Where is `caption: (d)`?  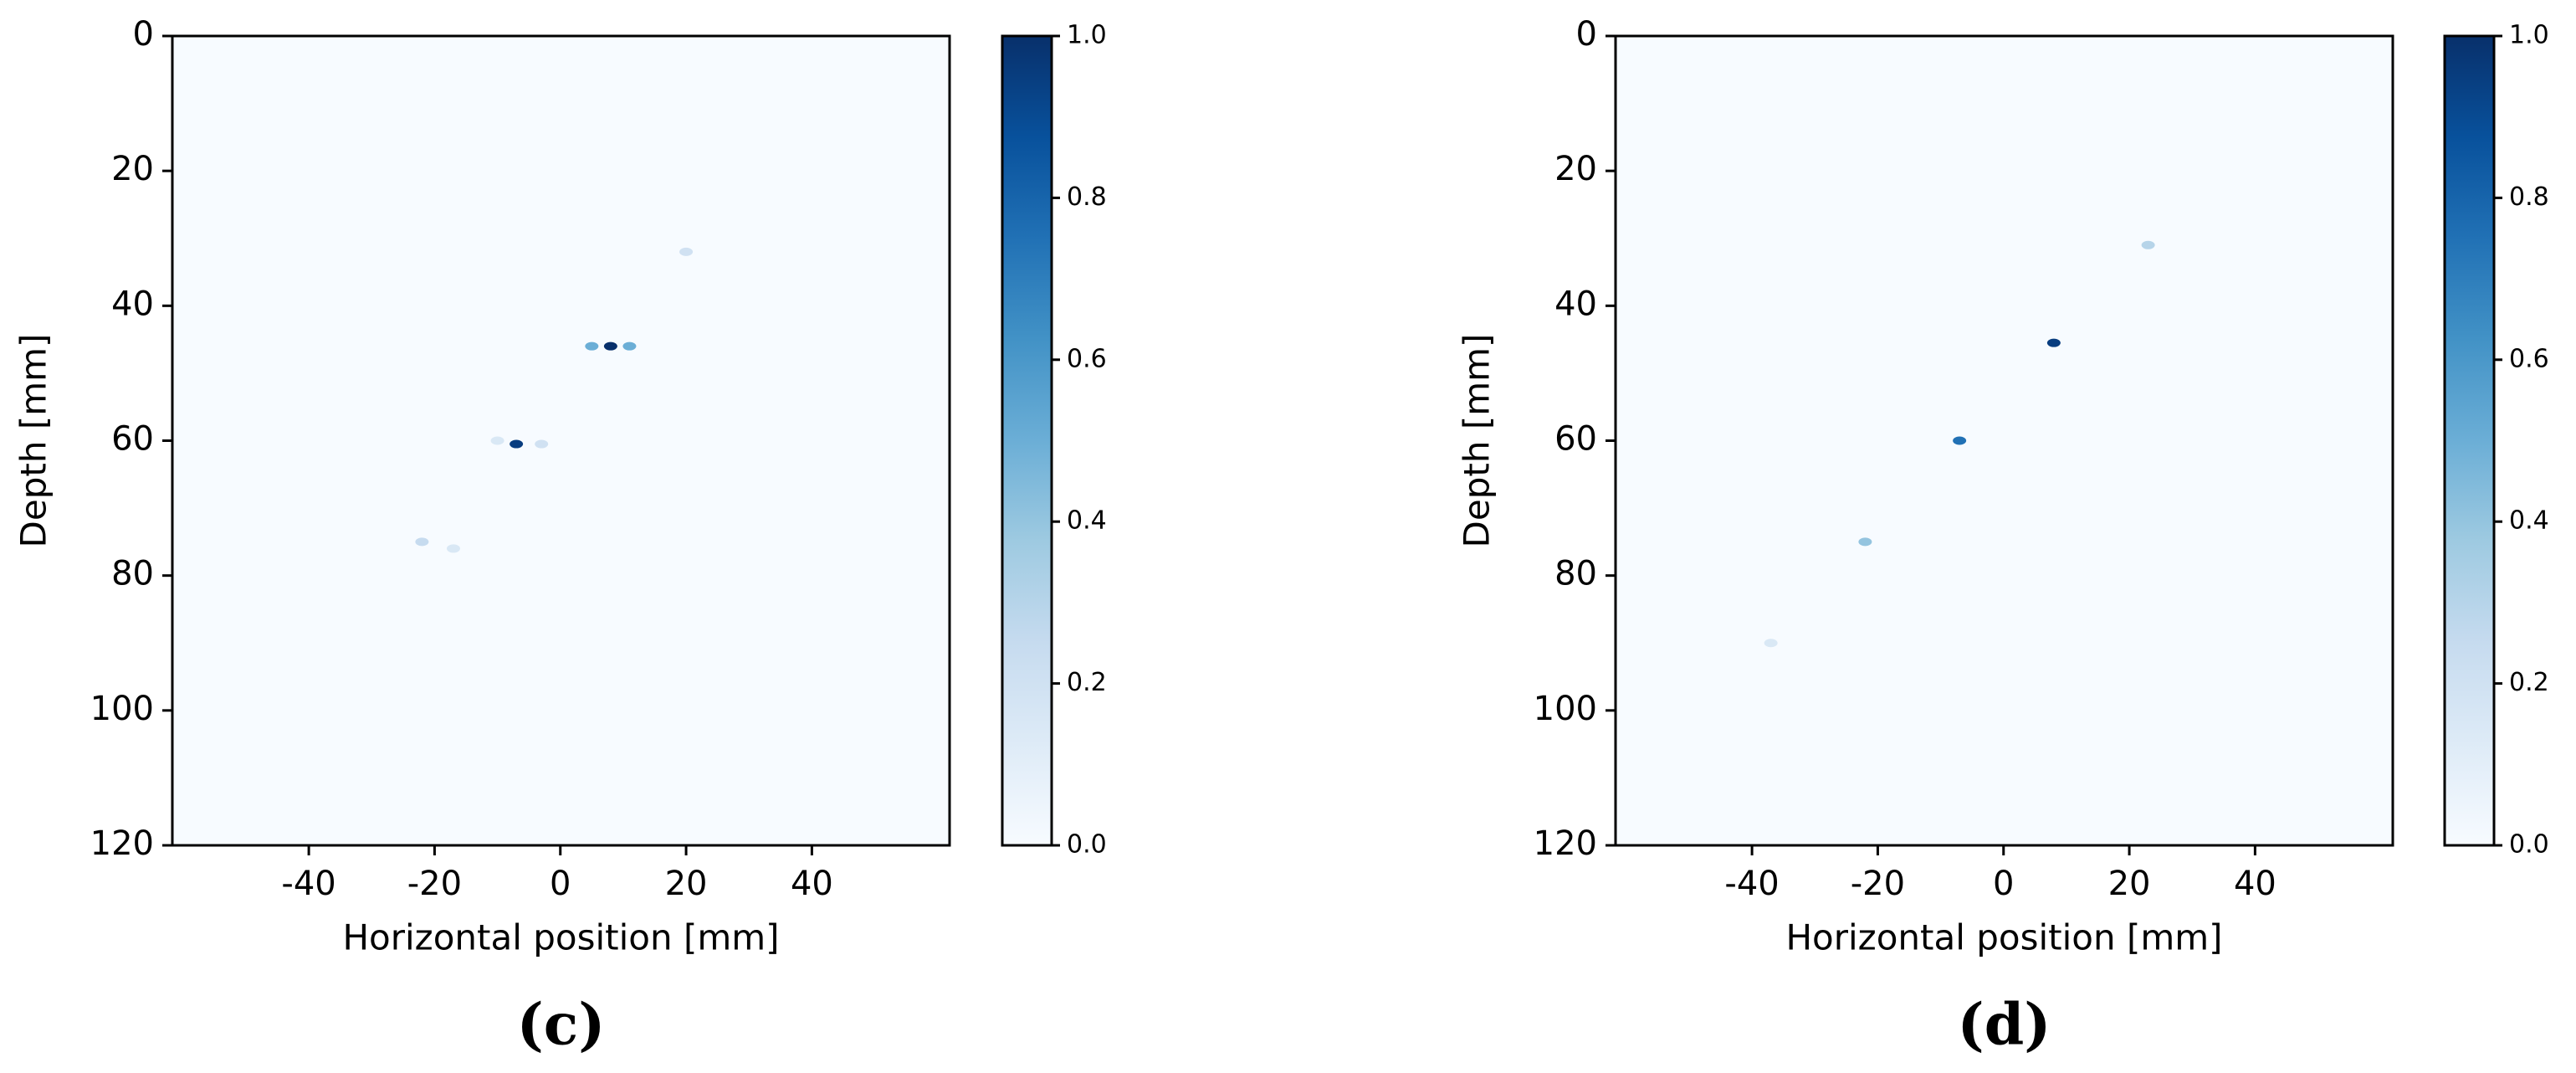 caption: (d) is located at coordinates (2005, 1025).